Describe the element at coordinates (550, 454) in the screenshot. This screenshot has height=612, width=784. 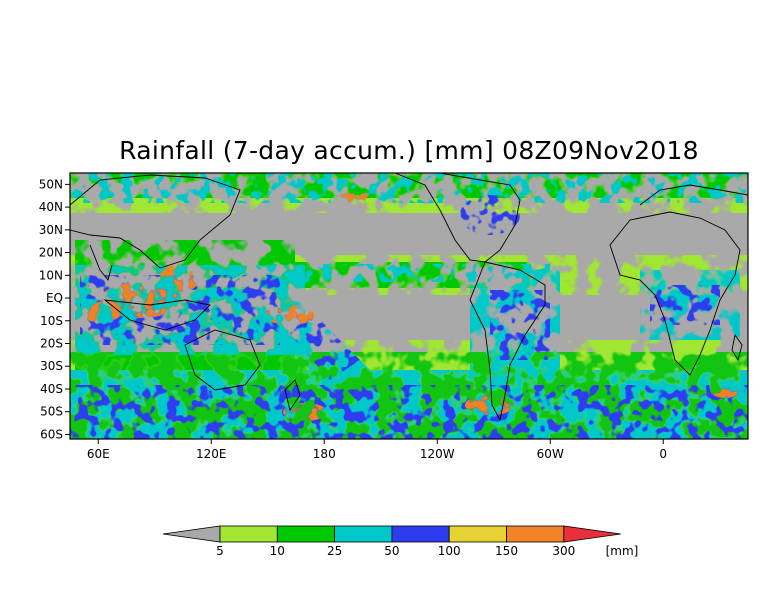
I see `lon-tick-label: 60W` at that location.